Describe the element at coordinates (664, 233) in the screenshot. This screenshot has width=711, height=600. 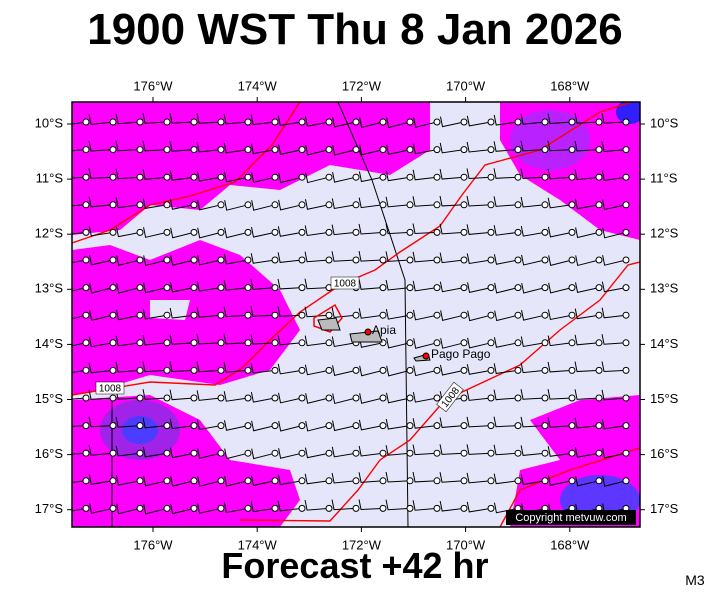
I see `lat-label-right: 12°S` at that location.